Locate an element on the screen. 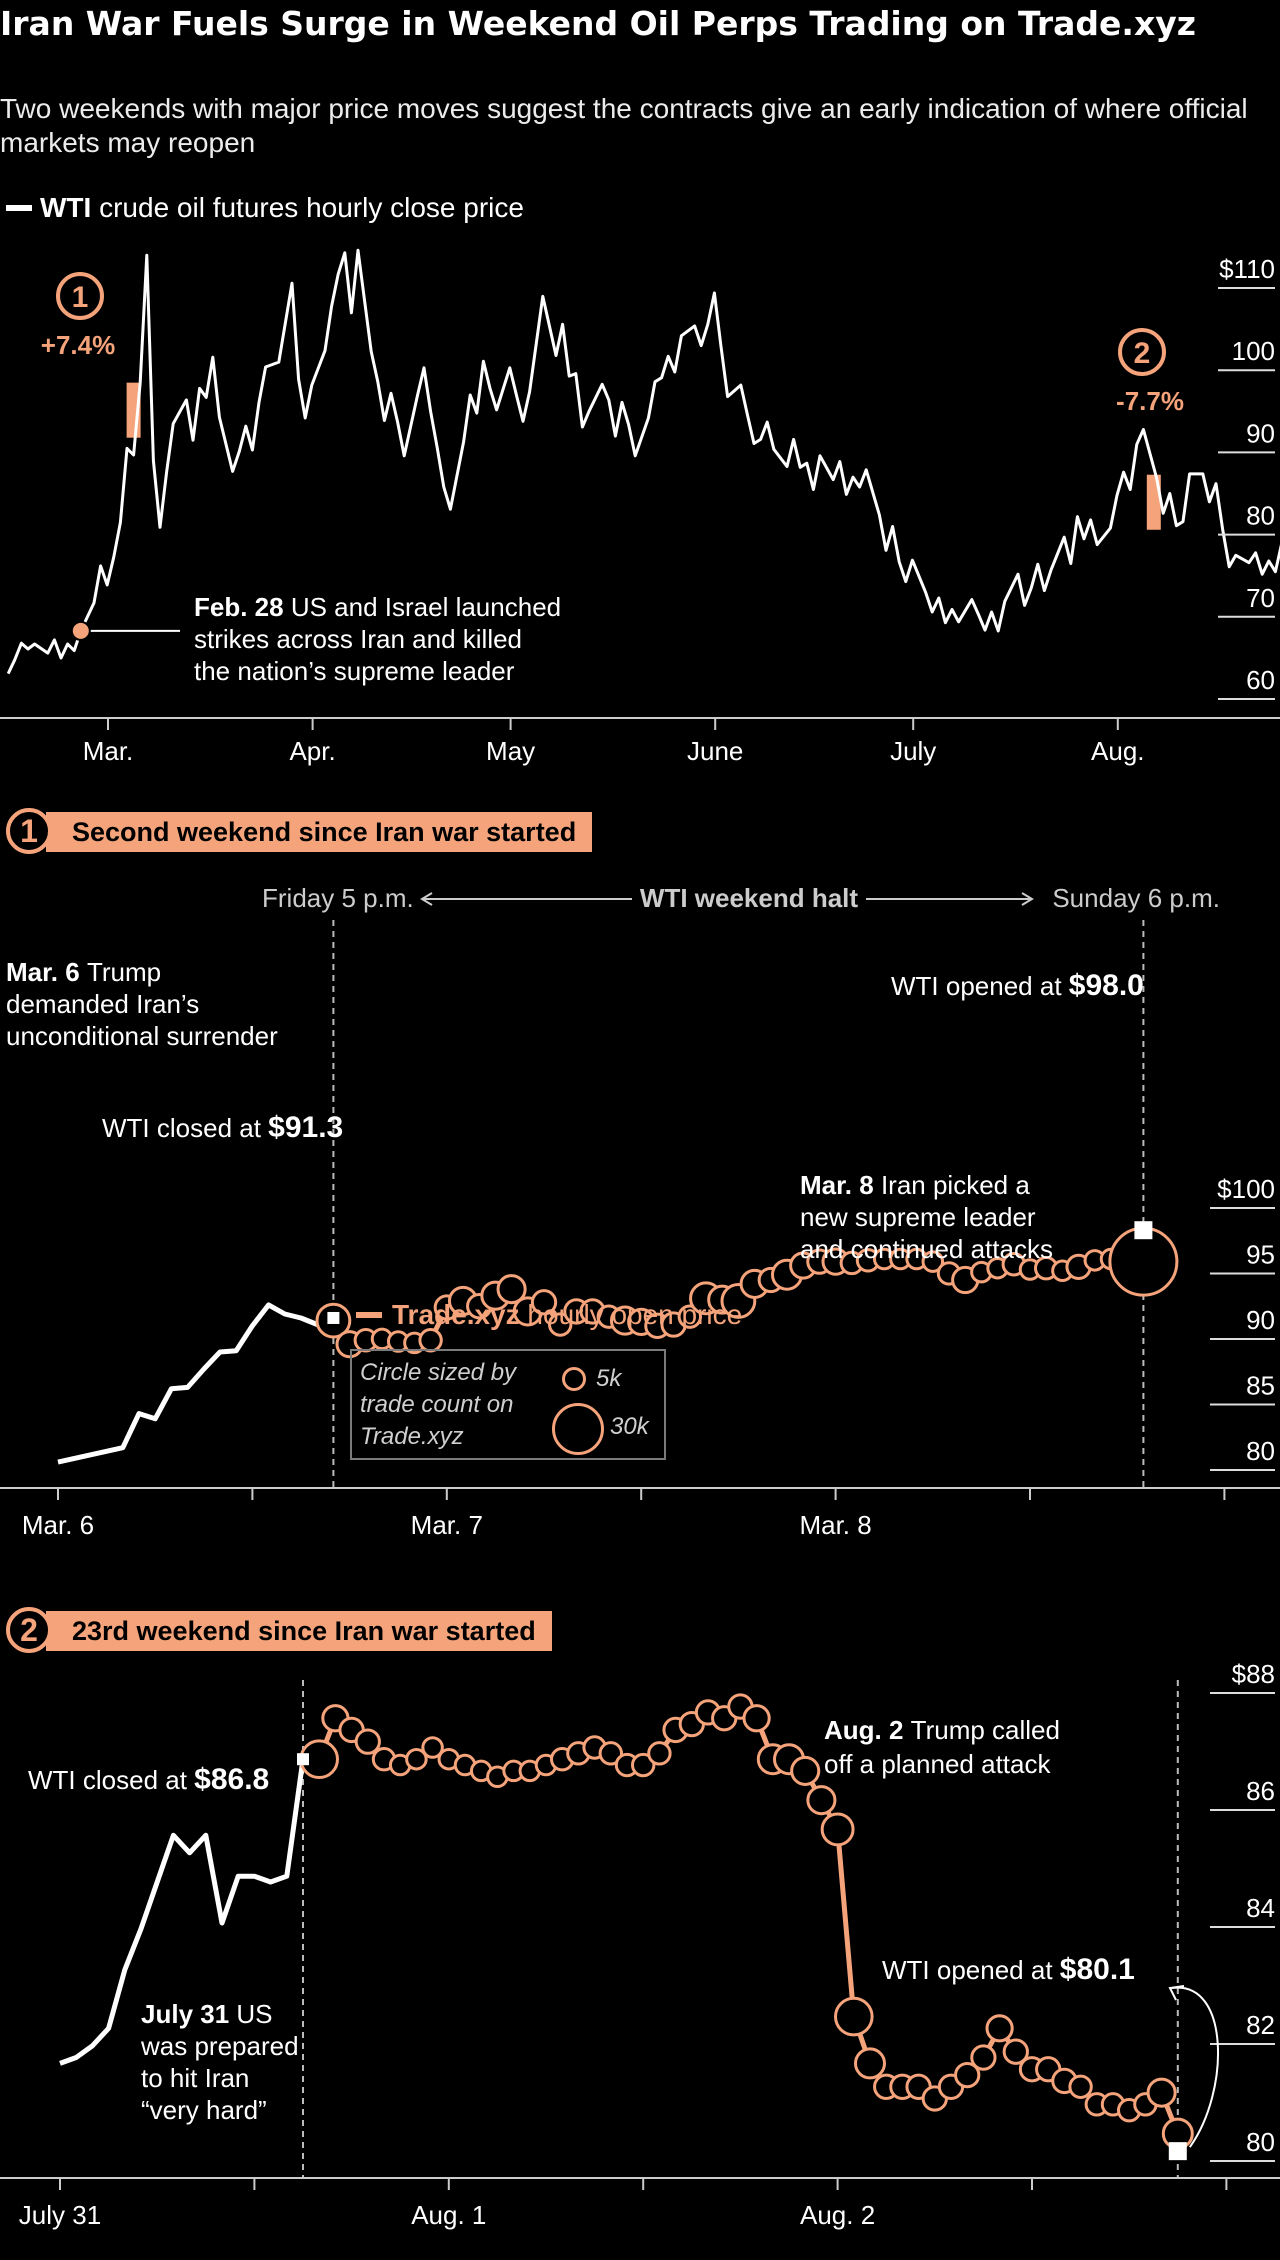 Image resolution: width=1280 pixels, height=2260 pixels. section-2-title: 23rd weekend since Iran war started is located at coordinates (299, 1631).